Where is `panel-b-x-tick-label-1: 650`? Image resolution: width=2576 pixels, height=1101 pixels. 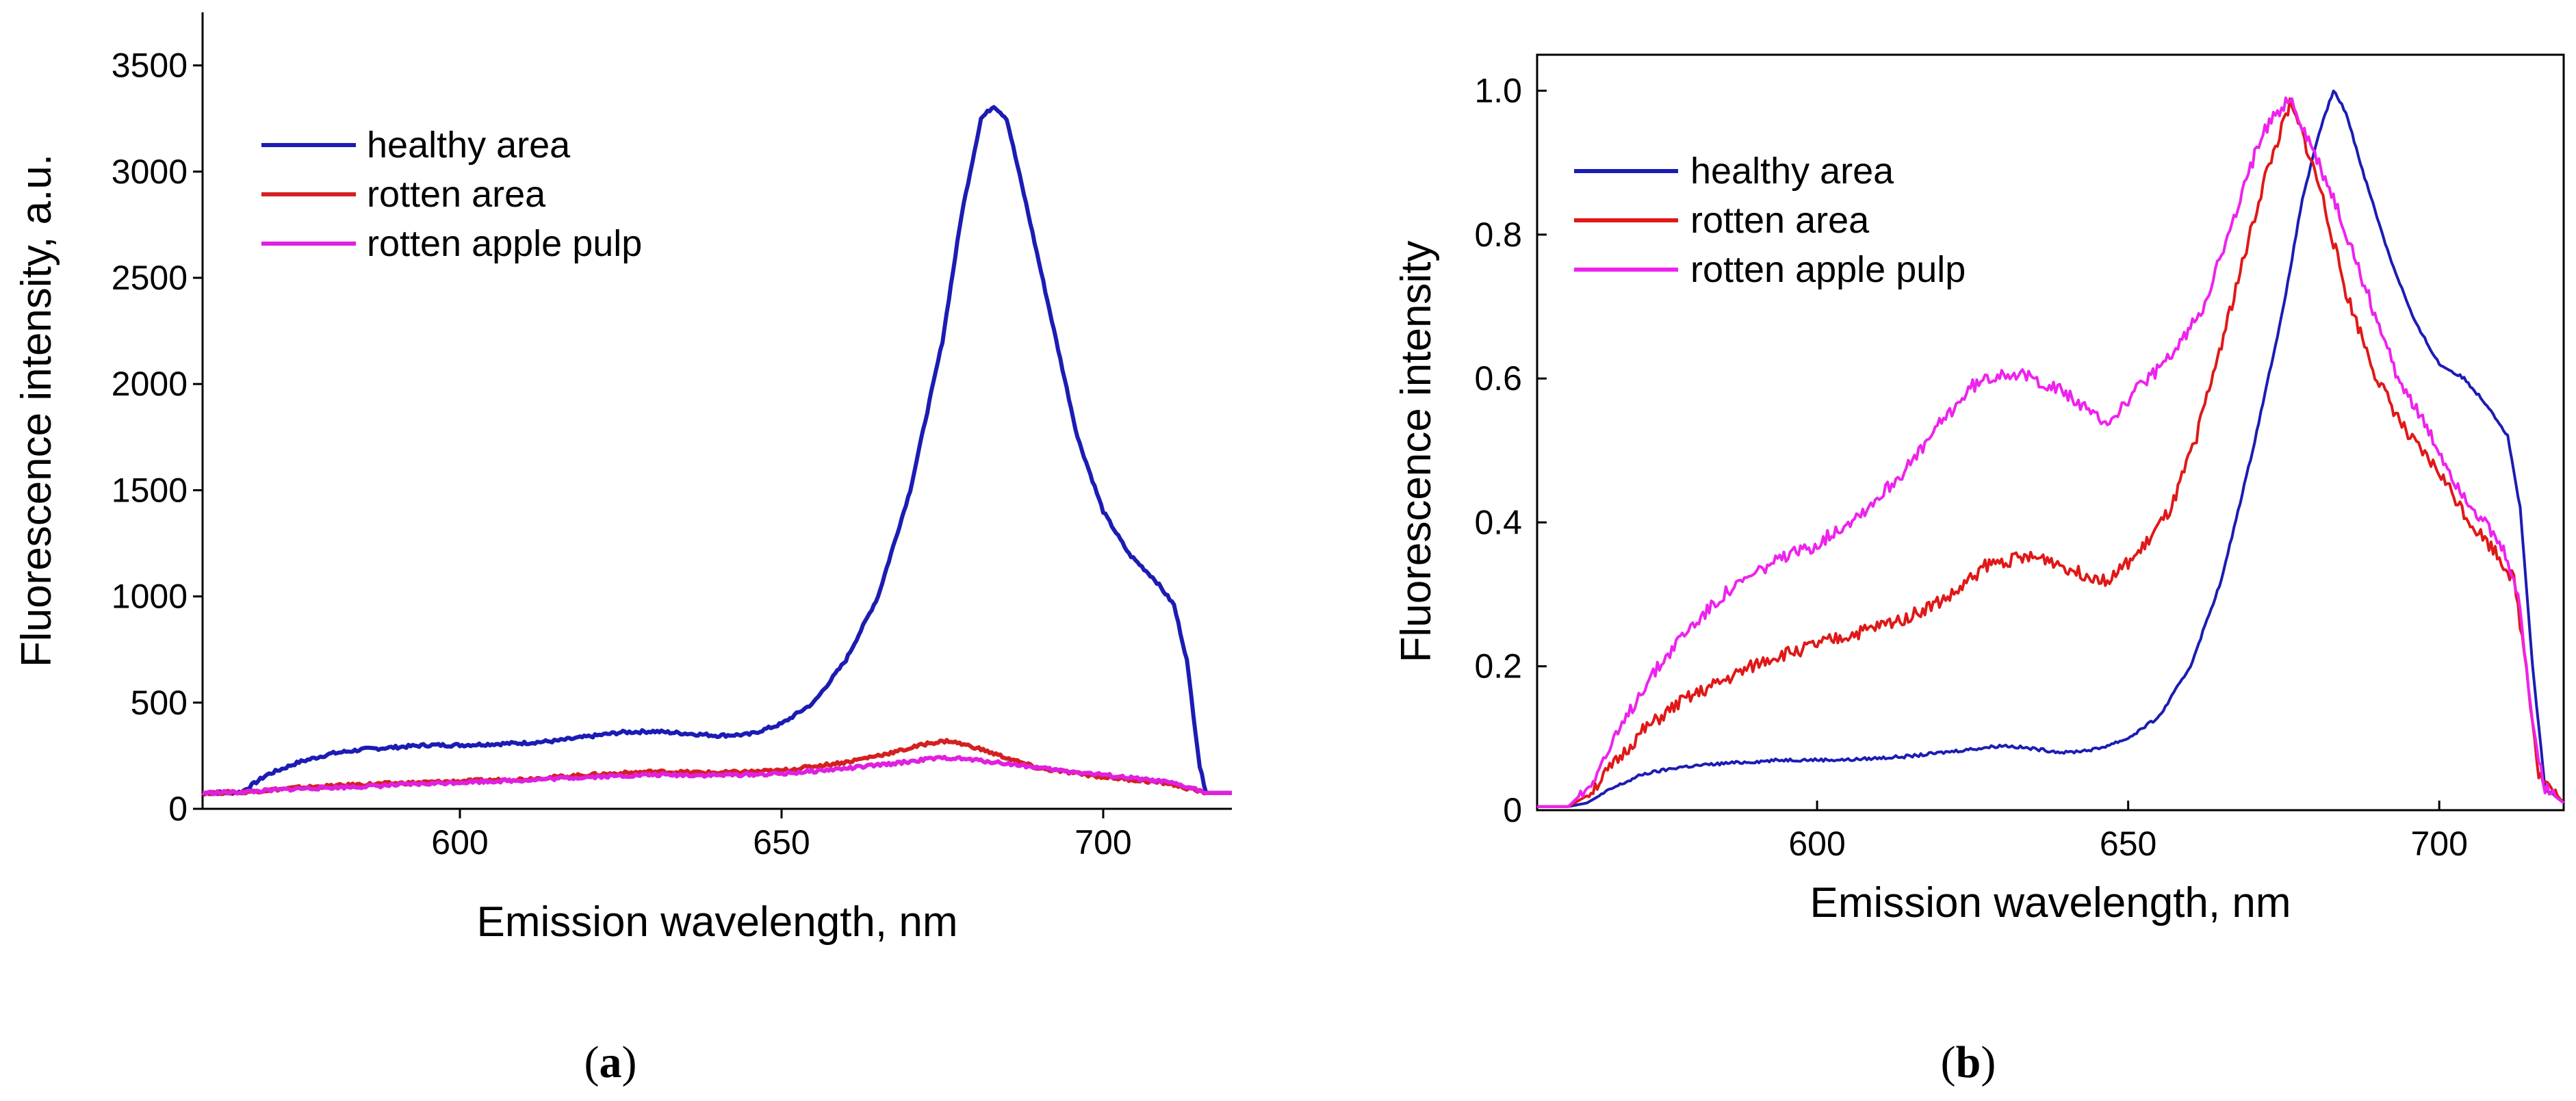 panel-b-x-tick-label-1: 650 is located at coordinates (2128, 844).